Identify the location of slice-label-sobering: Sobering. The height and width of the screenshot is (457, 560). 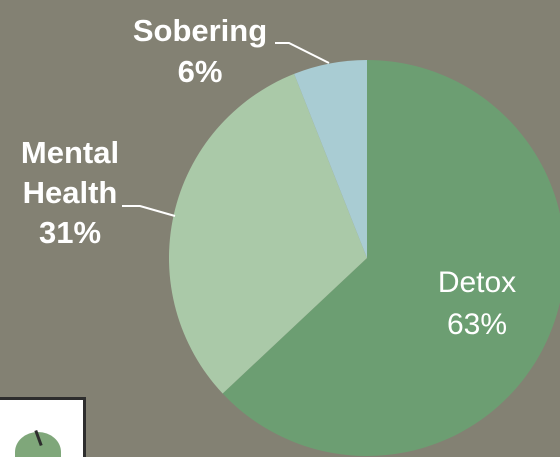
(200, 30).